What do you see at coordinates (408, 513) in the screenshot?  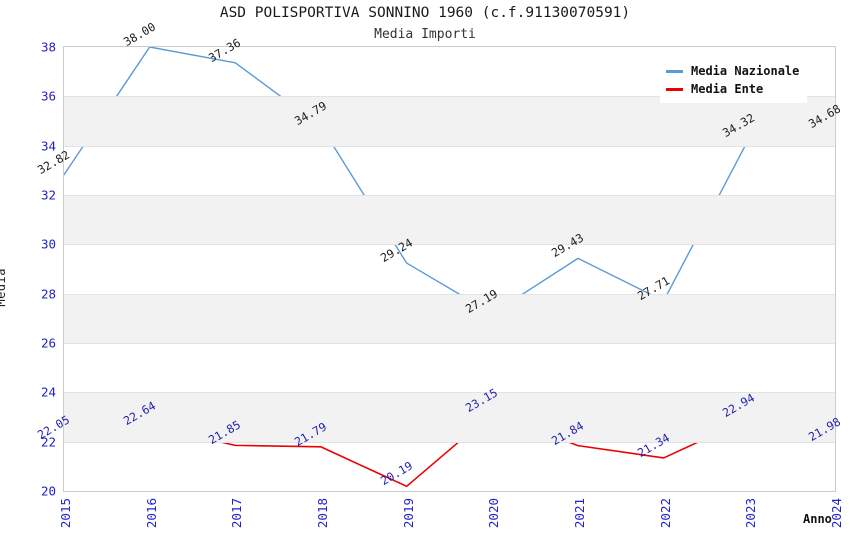 I see `x-tick-label: 2019` at bounding box center [408, 513].